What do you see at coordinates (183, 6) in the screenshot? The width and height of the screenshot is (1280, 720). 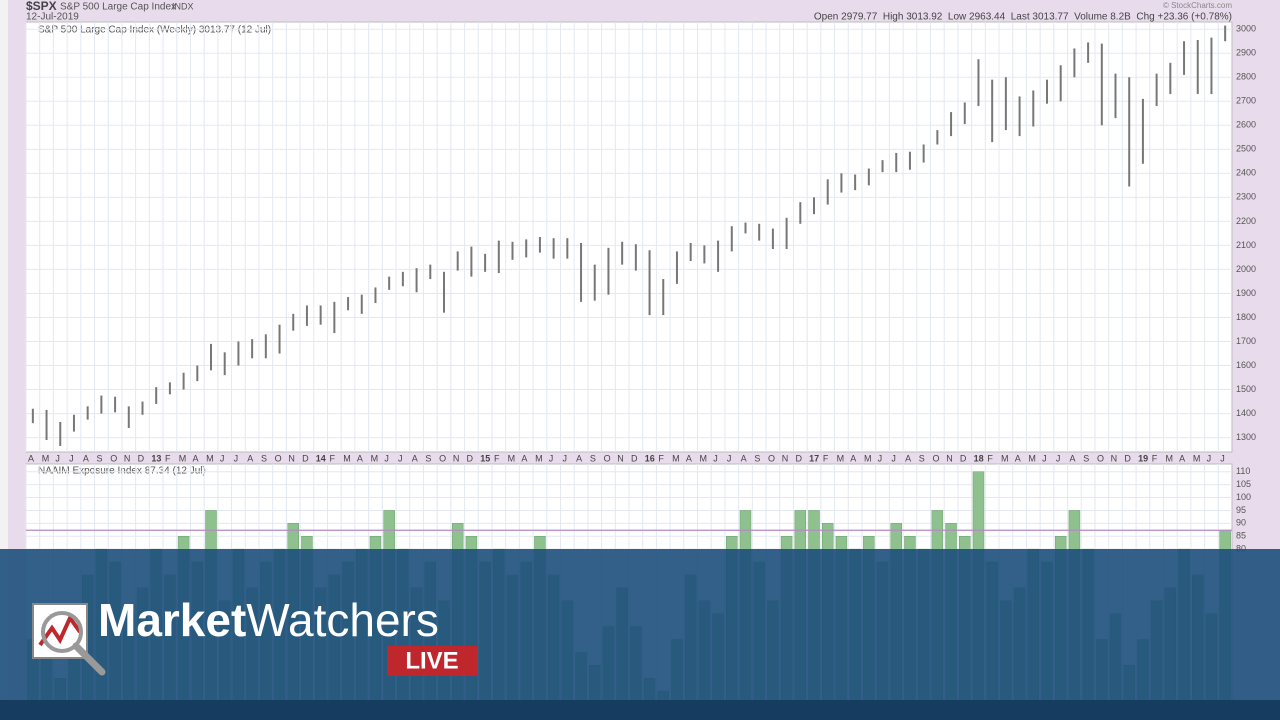 I see `exchange: INDX` at bounding box center [183, 6].